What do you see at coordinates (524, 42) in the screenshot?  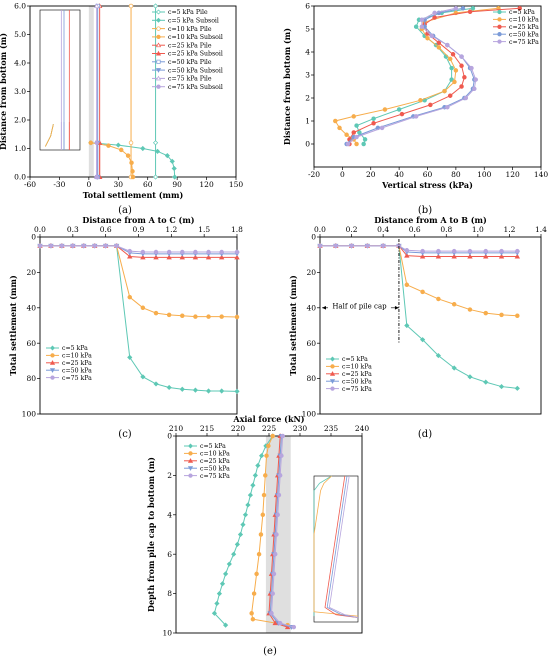 I see `panel-b-legend-label: c=75 kPa` at bounding box center [524, 42].